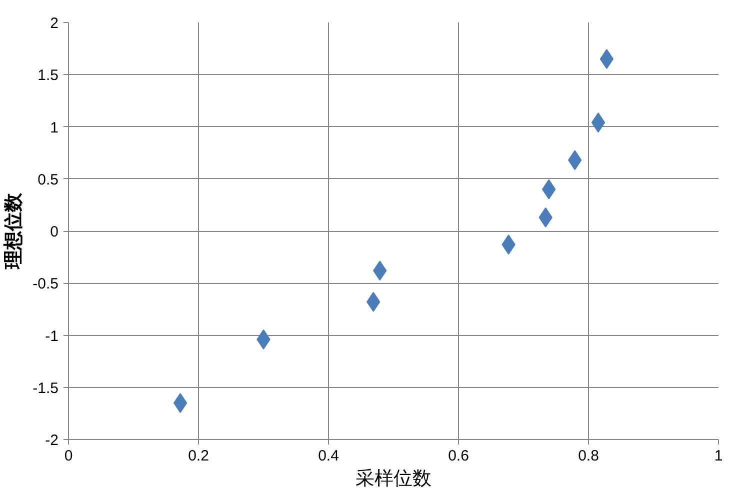 The width and height of the screenshot is (746, 492). What do you see at coordinates (45, 284) in the screenshot?
I see `y-tick-label: -0.5` at bounding box center [45, 284].